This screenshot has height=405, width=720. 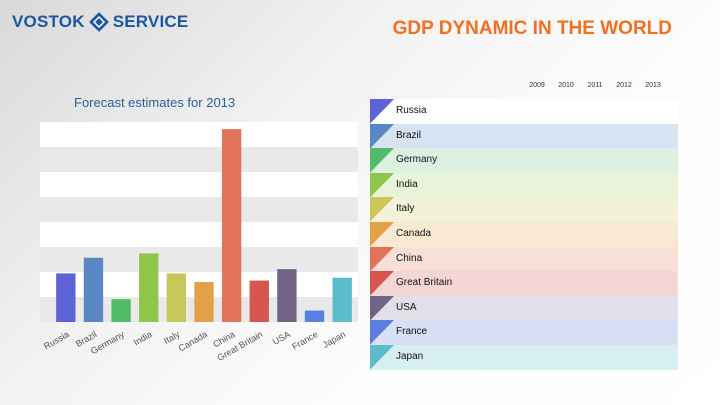 I want to click on table-row: Canada, so click(x=524, y=234).